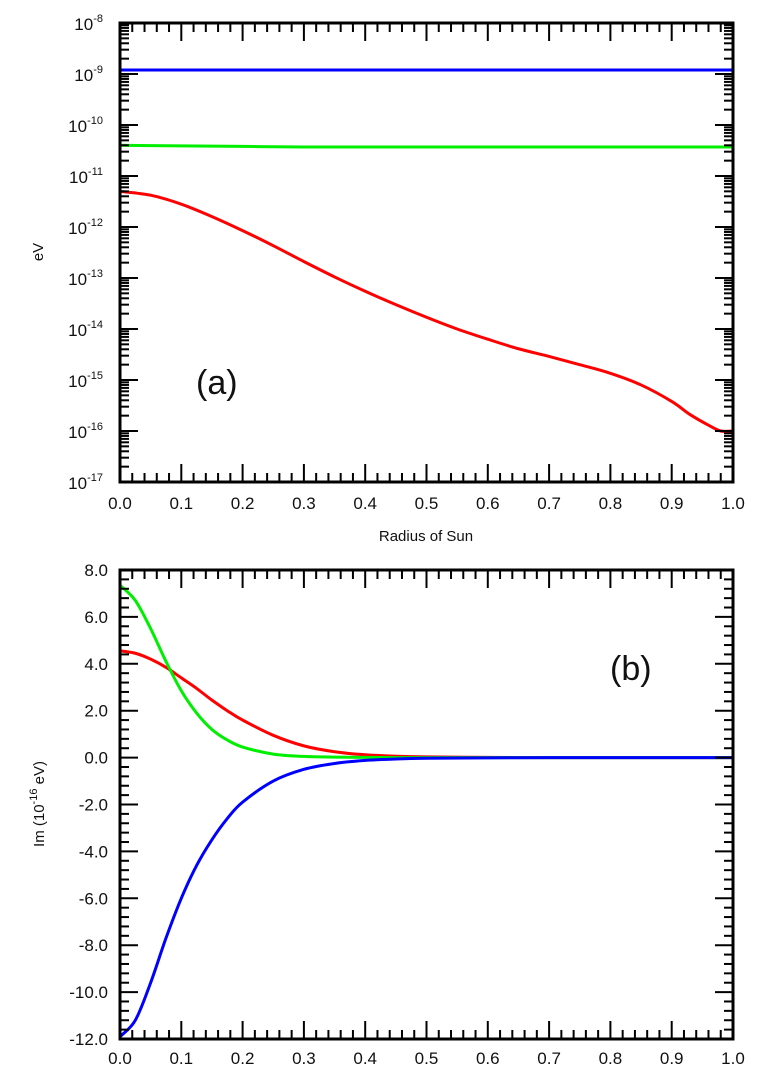 The width and height of the screenshot is (763, 1090). I want to click on y-tick-label: 10⁻¹⁶, so click(85, 431).